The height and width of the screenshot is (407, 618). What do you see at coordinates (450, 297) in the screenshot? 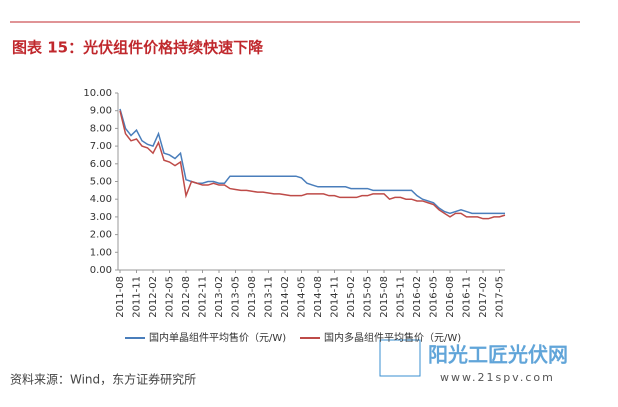
I see `x-tick-label: 2016-08` at bounding box center [450, 297].